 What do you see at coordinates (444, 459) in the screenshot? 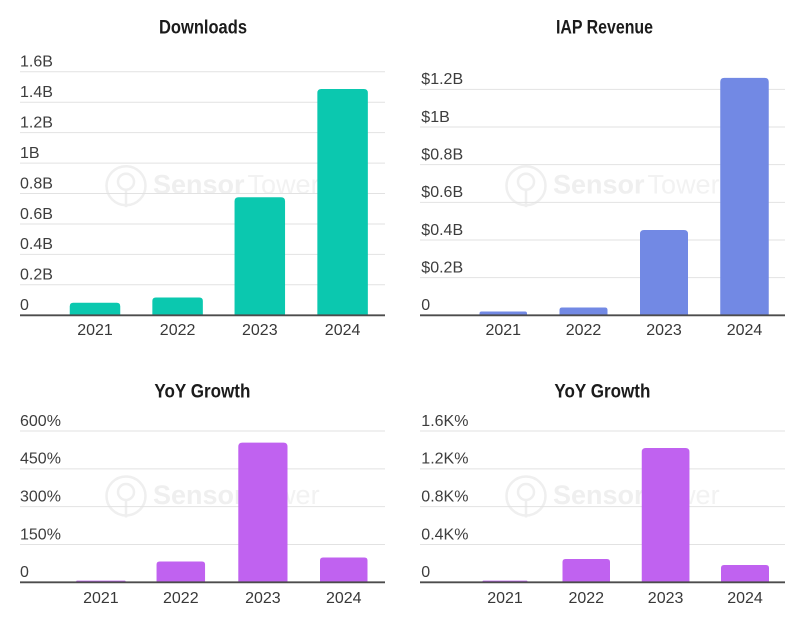
I see `svg-text: 1.2K%` at bounding box center [444, 459].